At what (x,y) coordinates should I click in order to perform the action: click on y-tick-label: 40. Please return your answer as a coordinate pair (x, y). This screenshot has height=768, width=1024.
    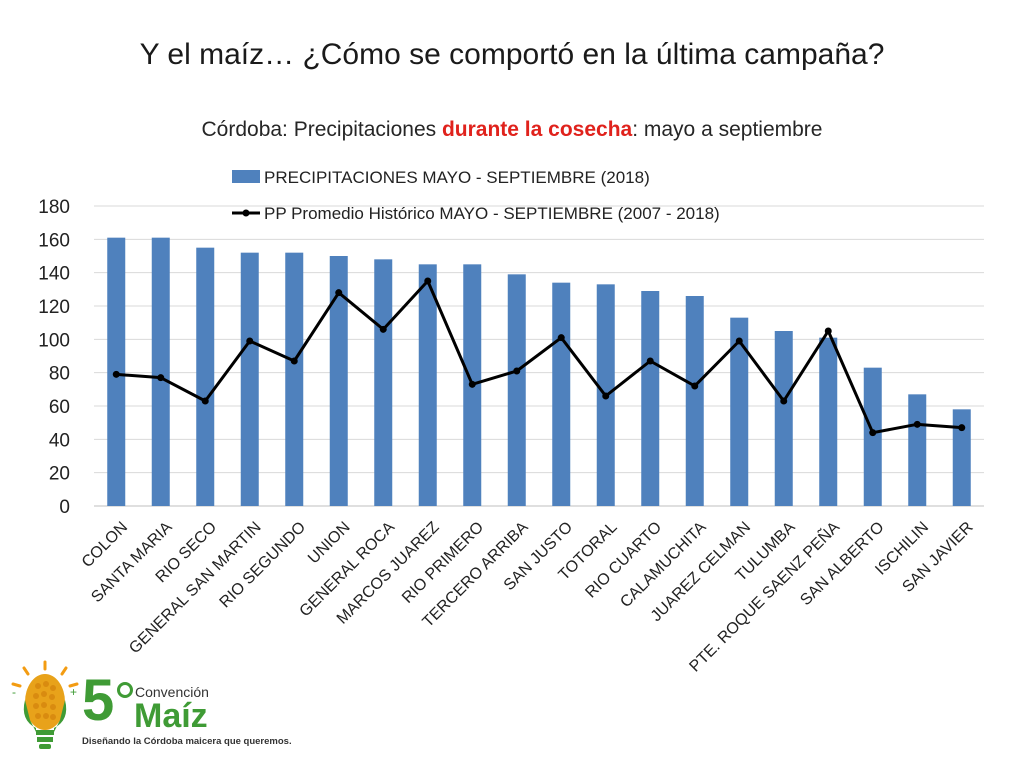
    Looking at the image, I should click on (59, 440).